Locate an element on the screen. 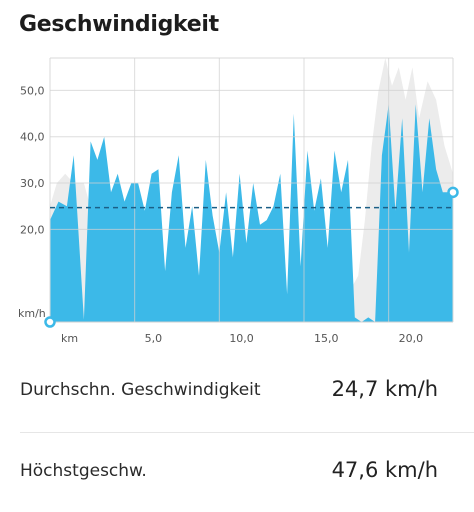  average-speed-row: Durchschn. Geschwindigkeit 24,7 km/h is located at coordinates (237, 390).